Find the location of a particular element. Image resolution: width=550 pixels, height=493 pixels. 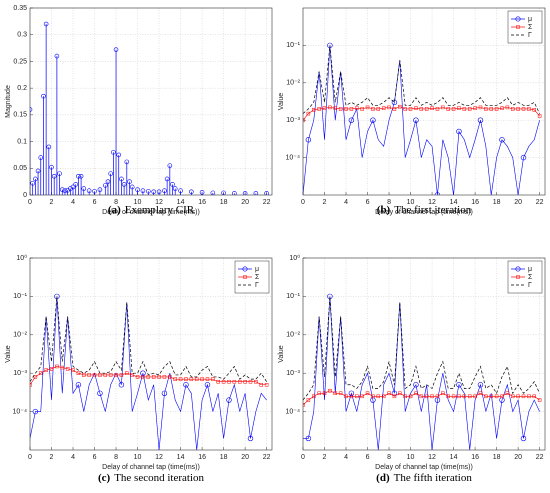

x-tick-label: 4 is located at coordinates (73, 202).